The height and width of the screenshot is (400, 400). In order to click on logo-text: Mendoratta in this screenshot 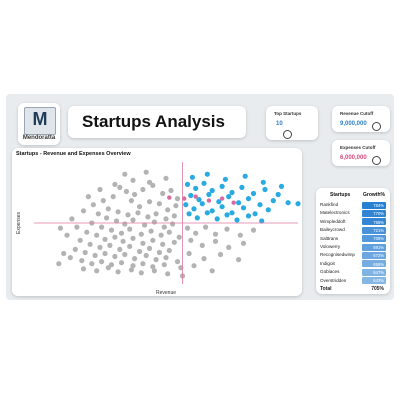, I will do `click(39, 138)`.